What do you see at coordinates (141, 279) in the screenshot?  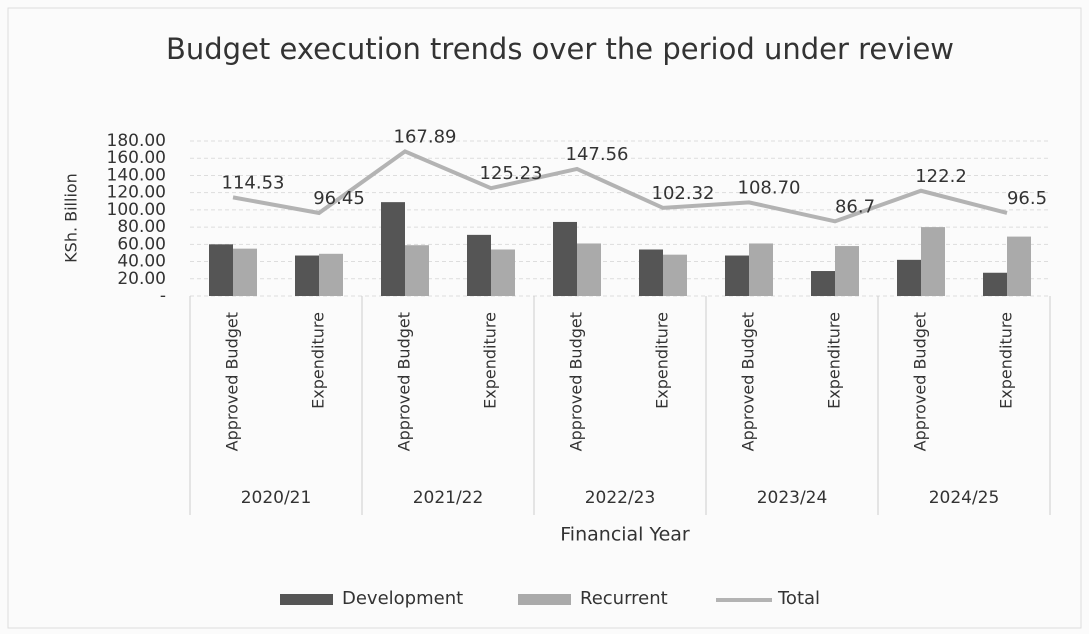 I see `y-tick-label: 20.00` at bounding box center [141, 279].